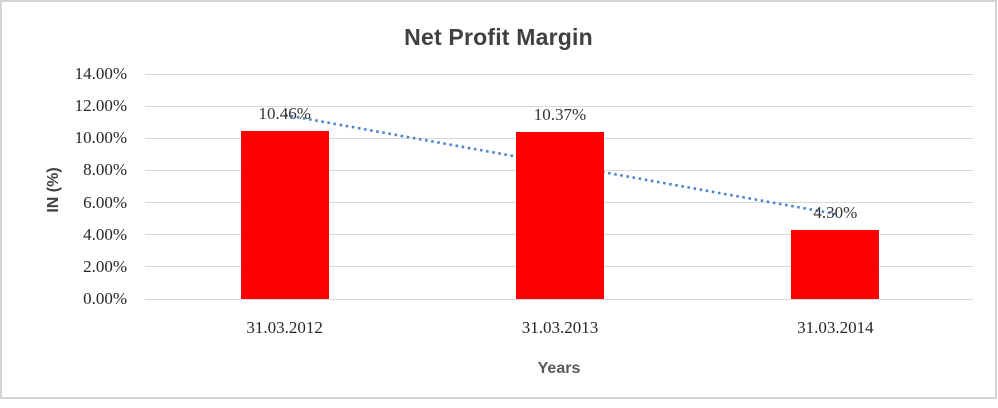  What do you see at coordinates (105, 298) in the screenshot?
I see `y-tick-label: 0.00%` at bounding box center [105, 298].